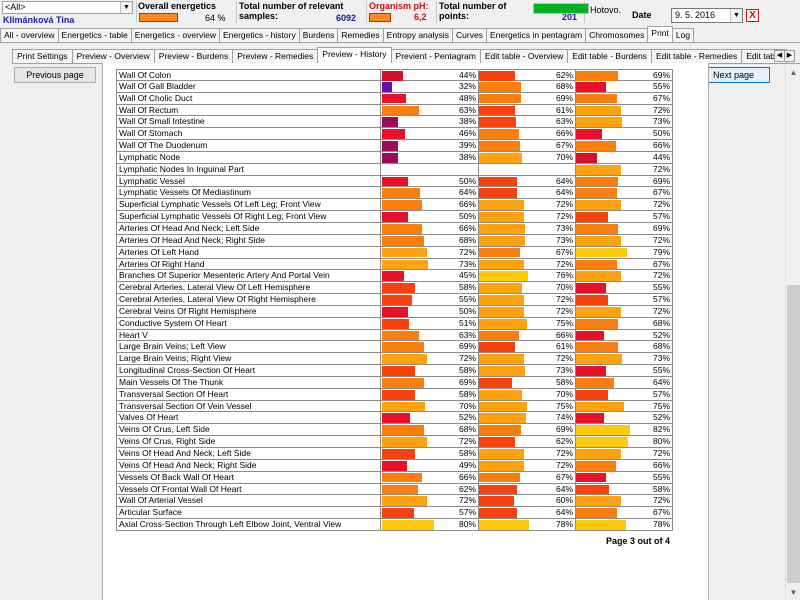 The image size is (800, 600). I want to click on close-icon: X, so click(752, 15).